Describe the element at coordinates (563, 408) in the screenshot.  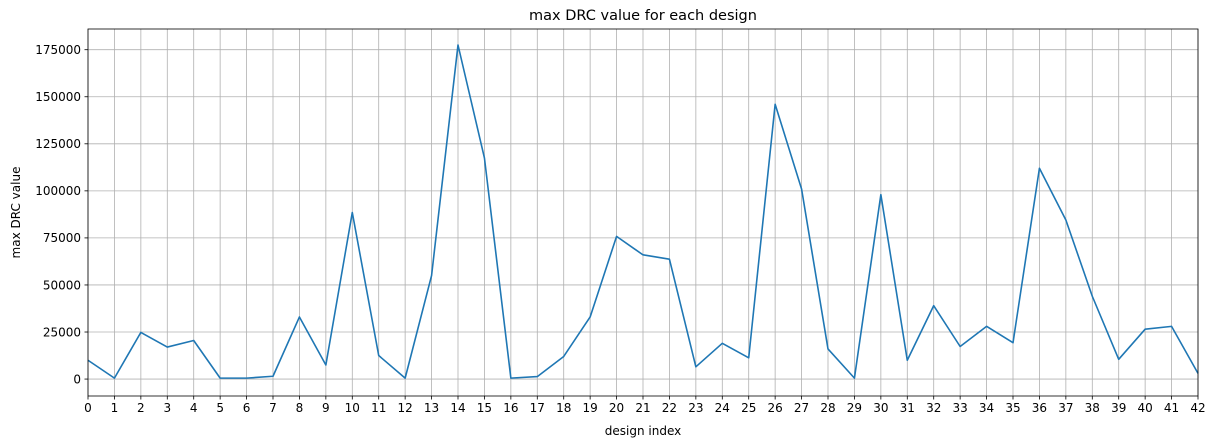
I see `x-tick-label: 18` at that location.